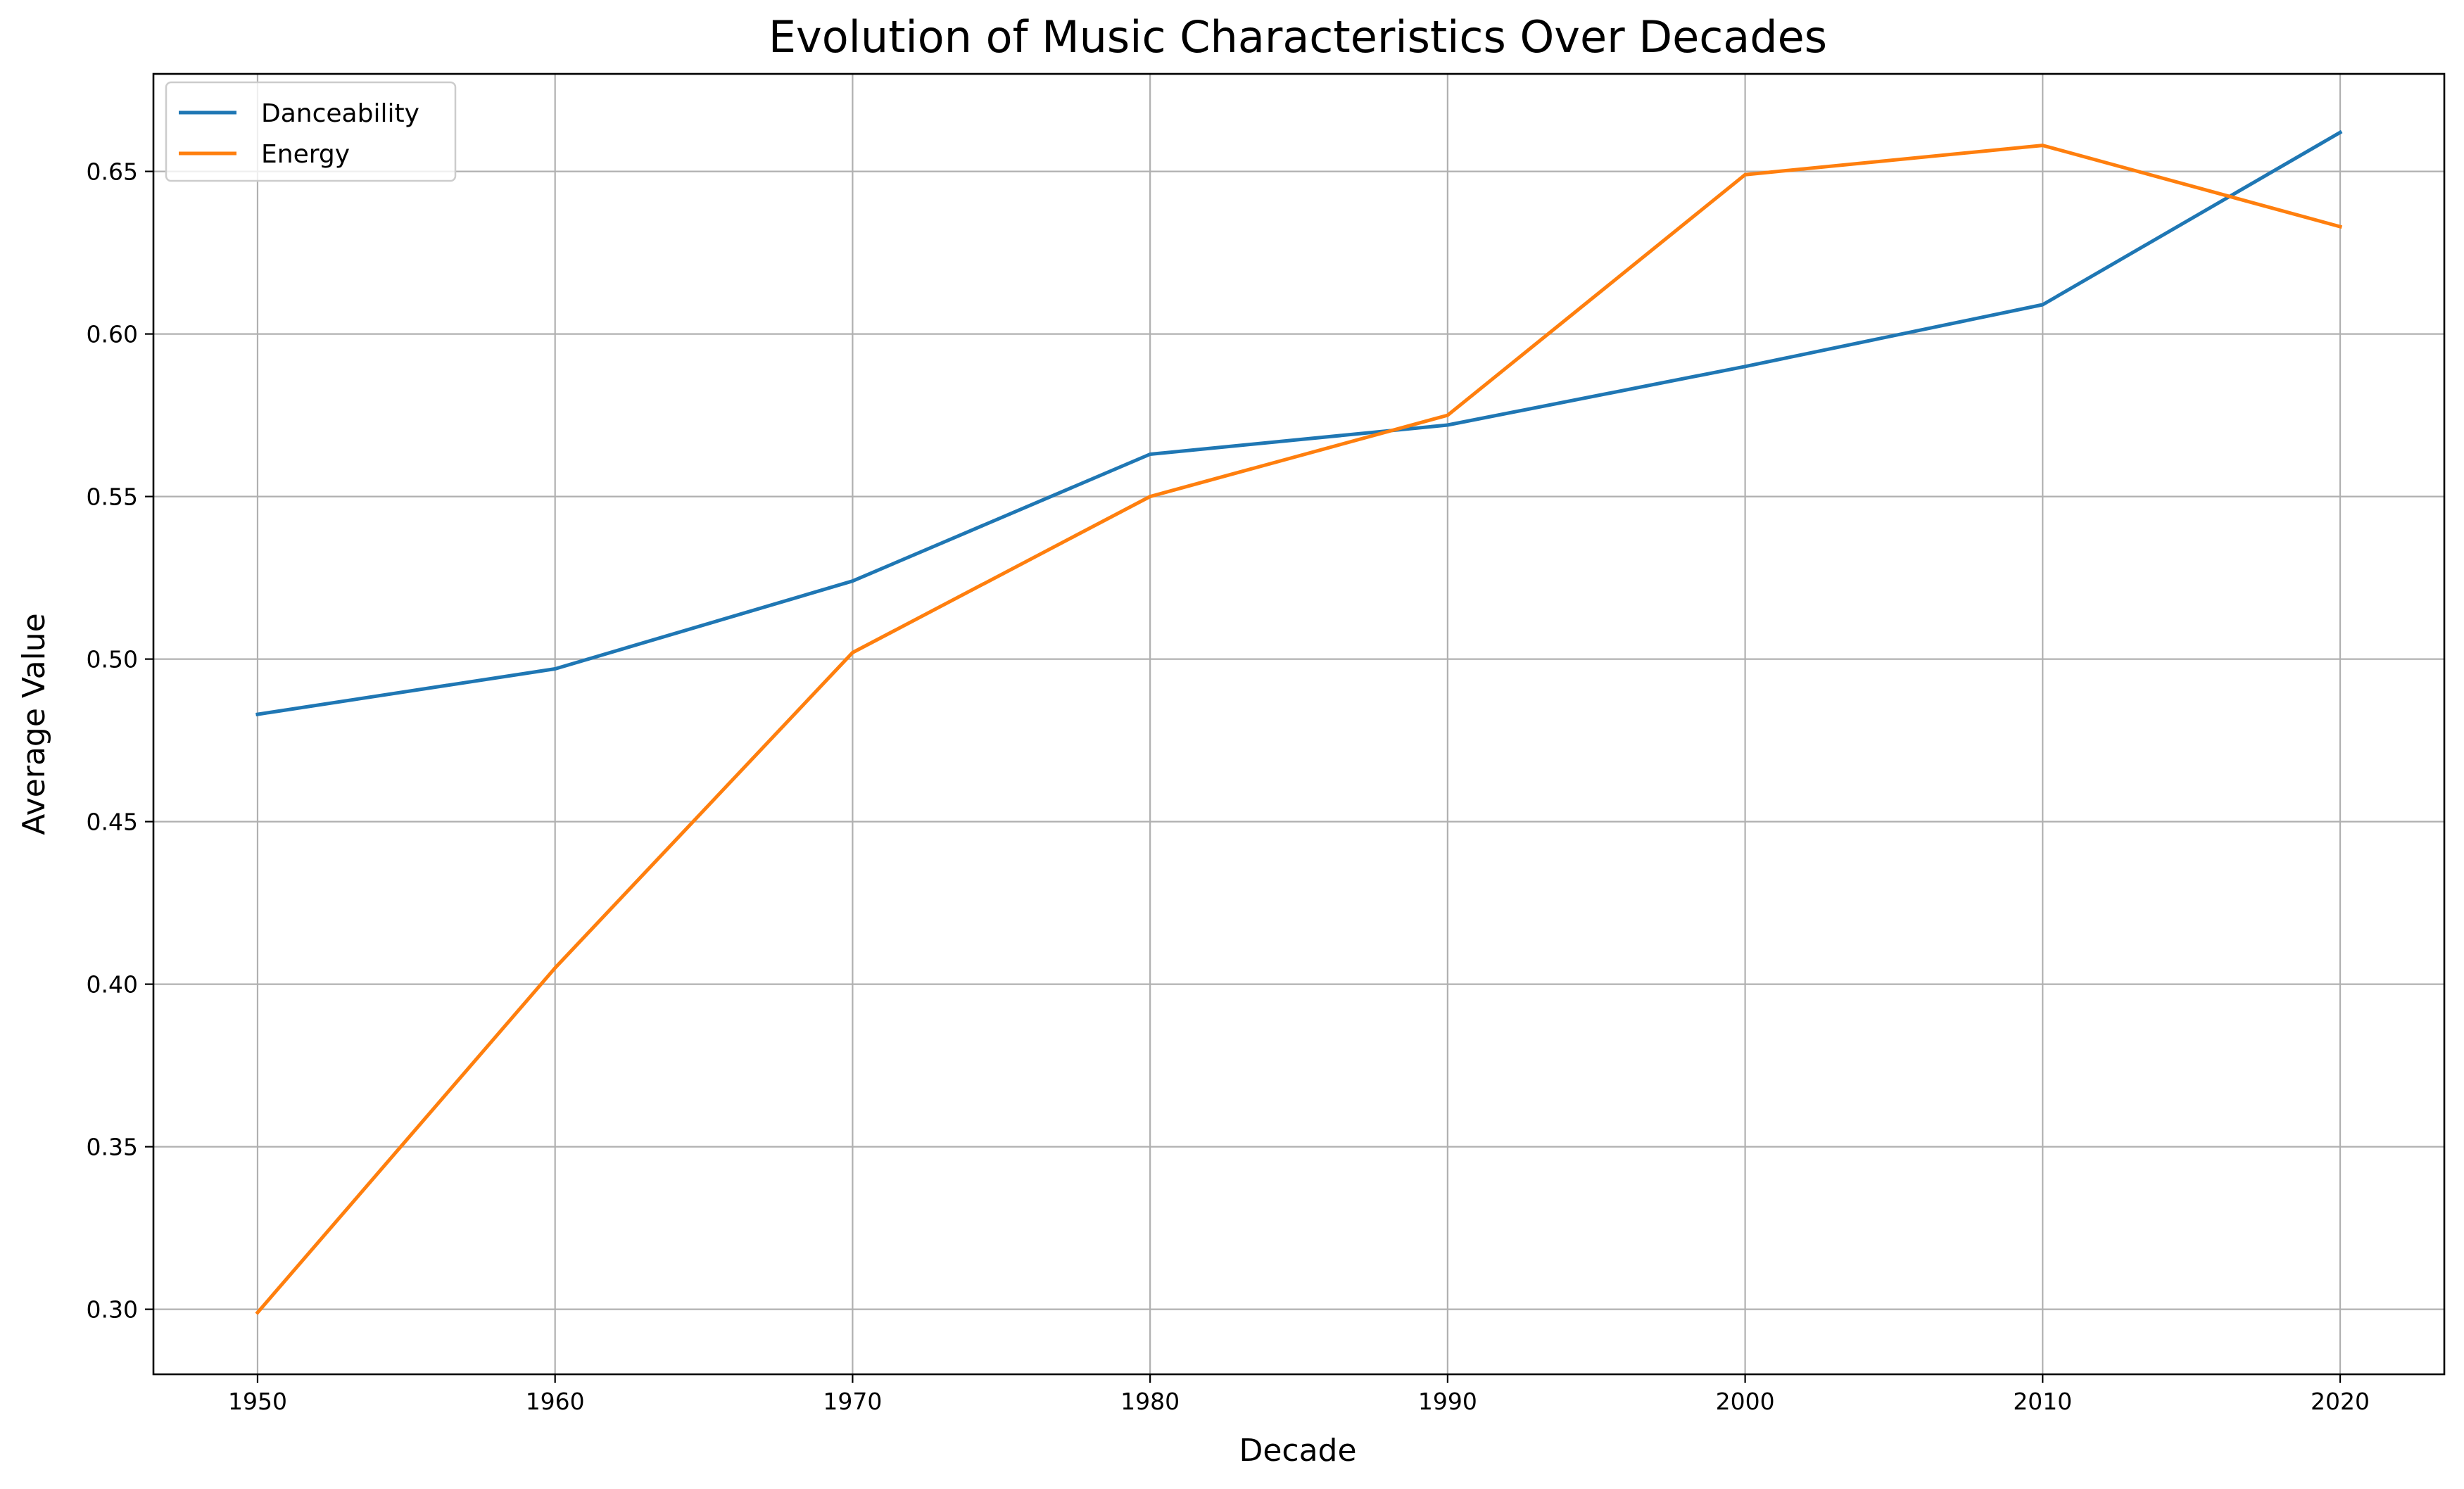 The height and width of the screenshot is (1489, 2464). What do you see at coordinates (1297, 1451) in the screenshot?
I see `x-axis-title: Decade` at bounding box center [1297, 1451].